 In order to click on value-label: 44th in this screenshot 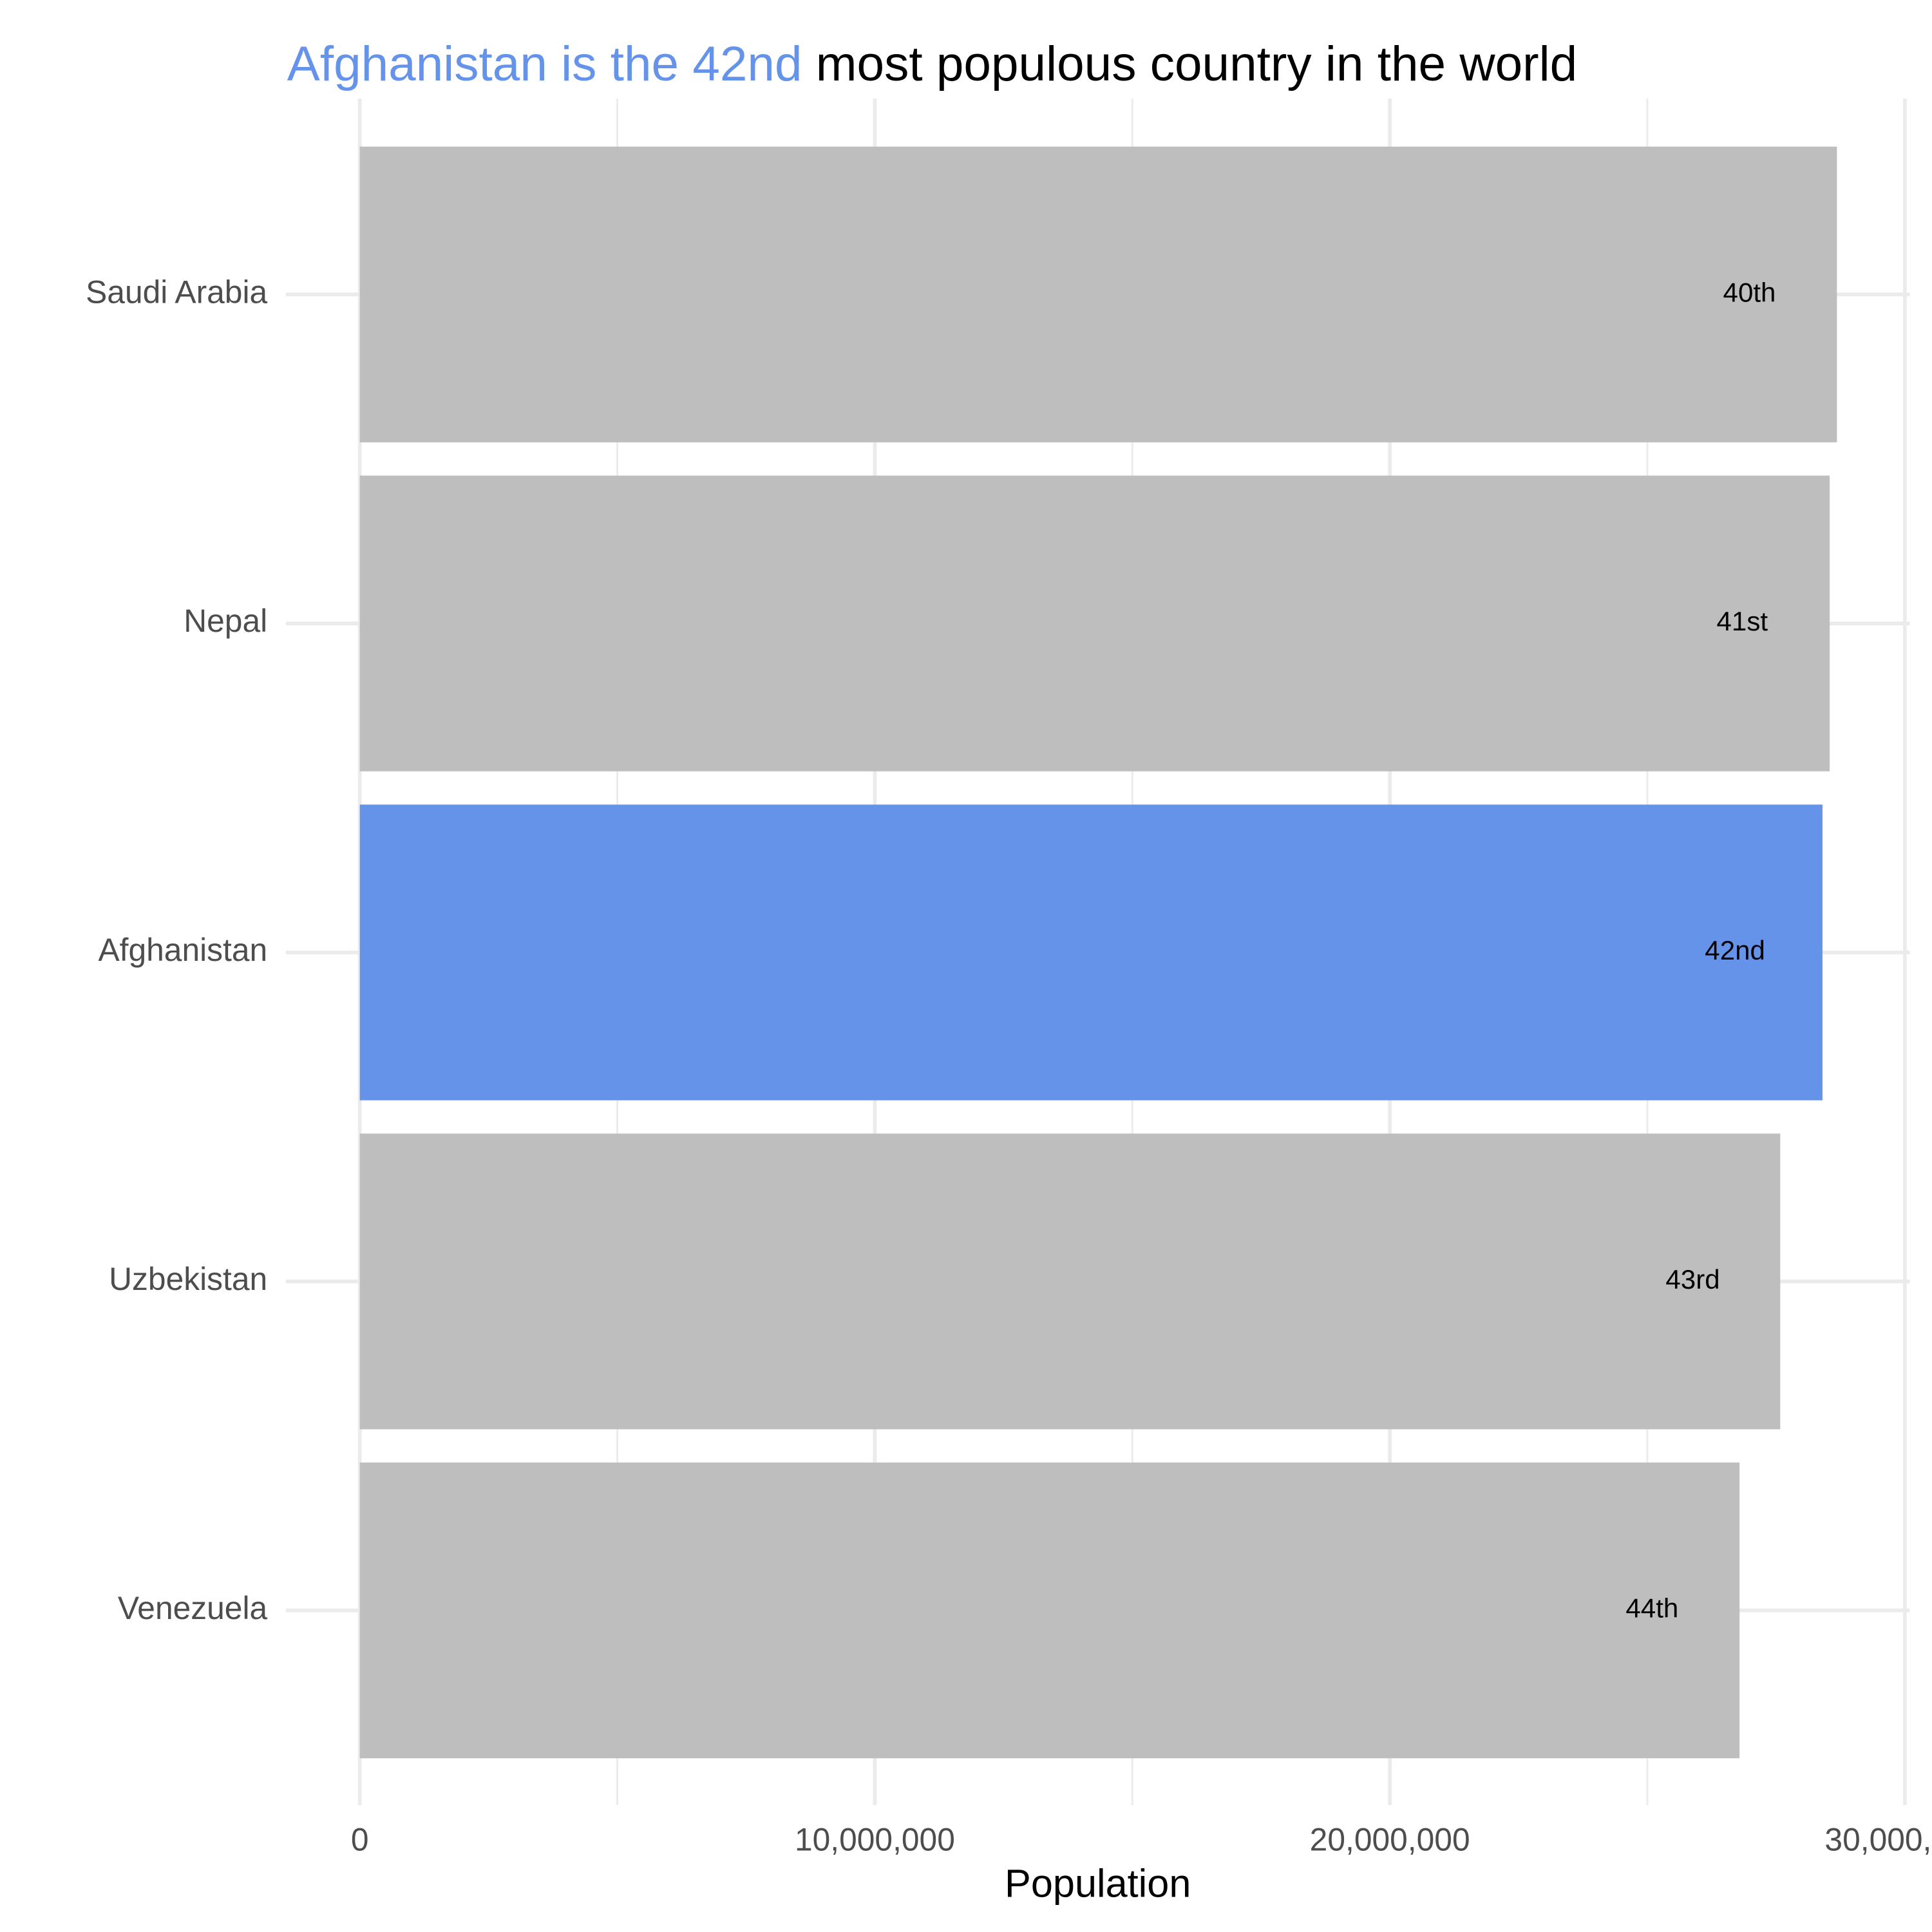, I will do `click(1651, 1609)`.